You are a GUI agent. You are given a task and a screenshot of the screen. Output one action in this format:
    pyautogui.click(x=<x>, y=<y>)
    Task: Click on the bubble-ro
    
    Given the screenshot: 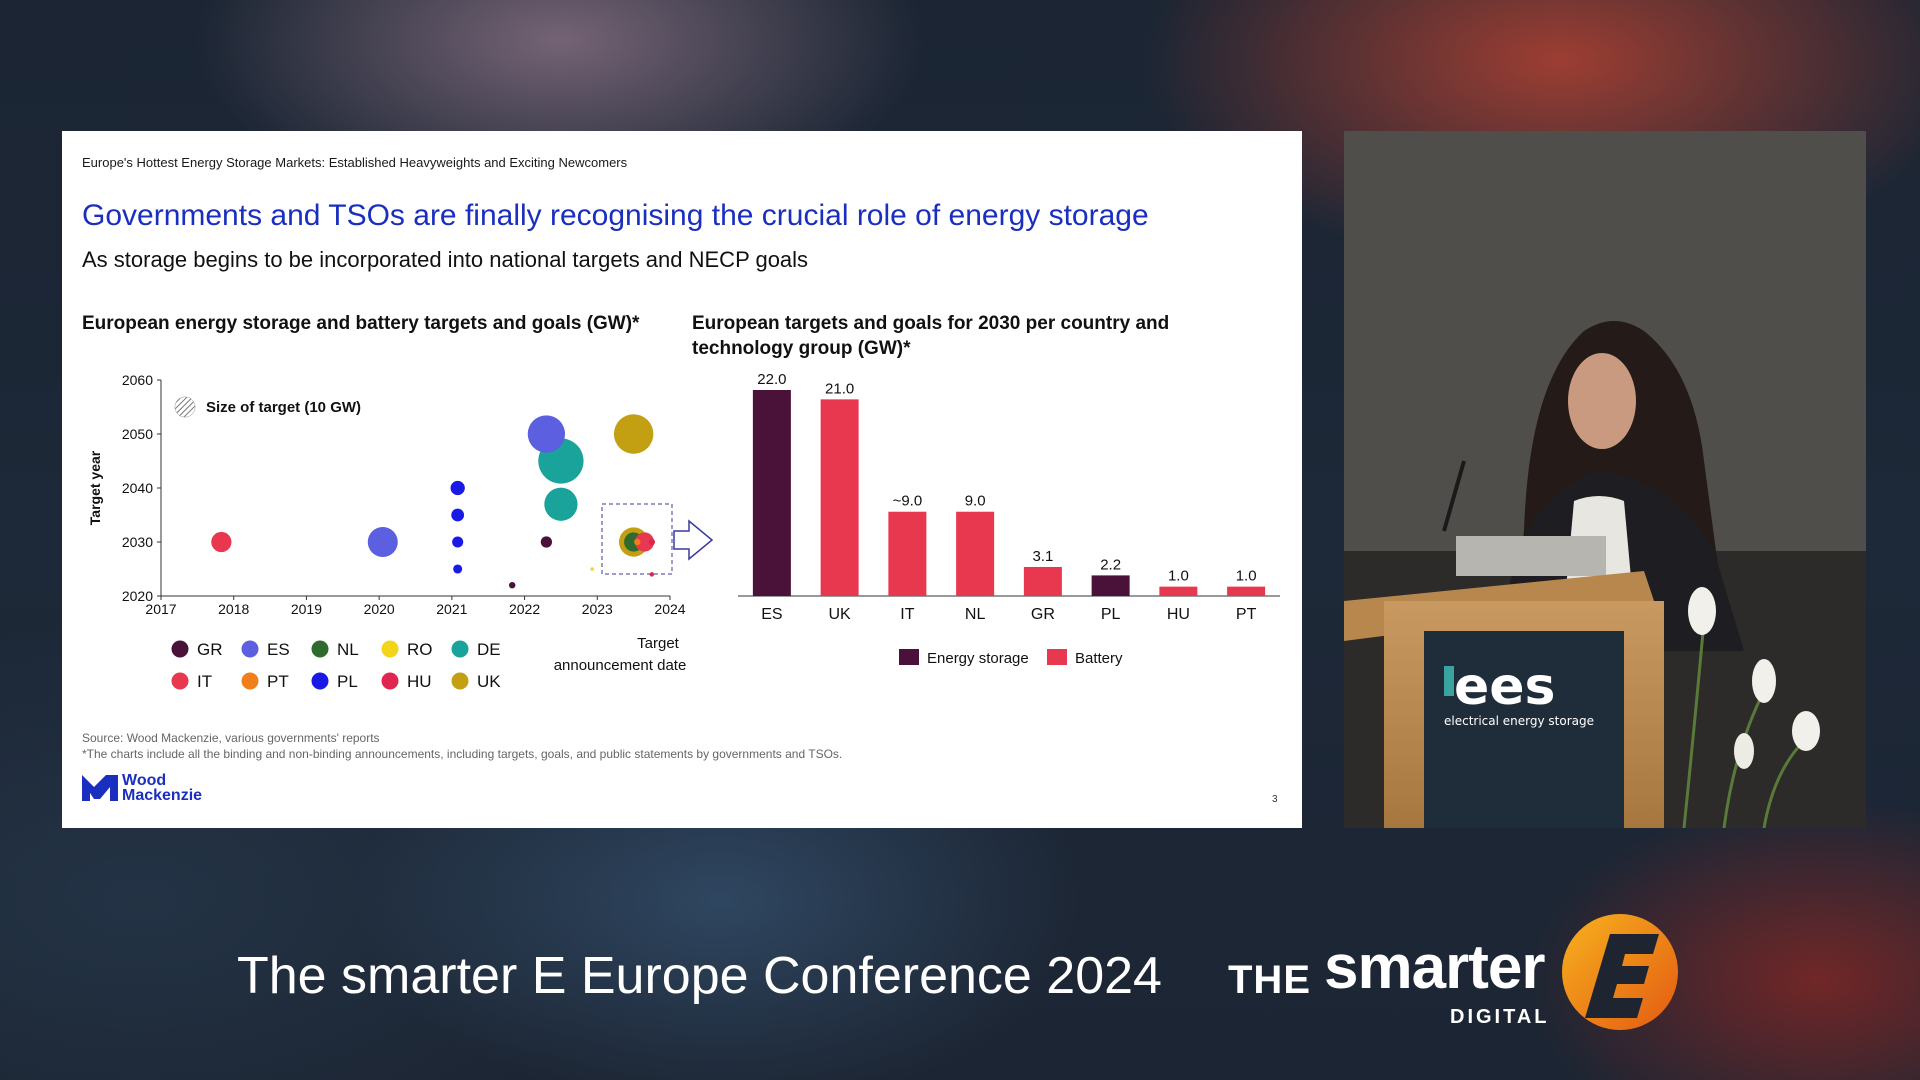 What is the action you would take?
    pyautogui.click(x=592, y=569)
    